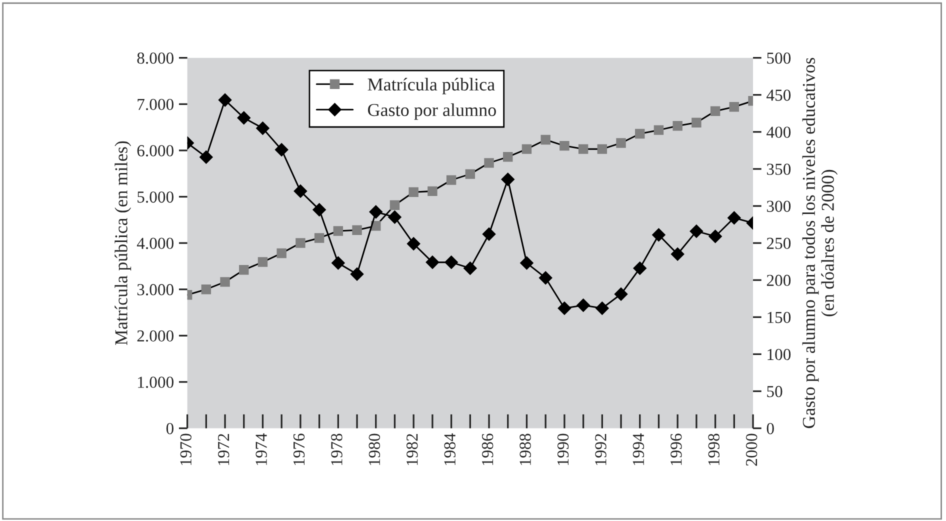 This screenshot has height=521, width=946. I want to click on y2-tick-label: 50, so click(774, 392).